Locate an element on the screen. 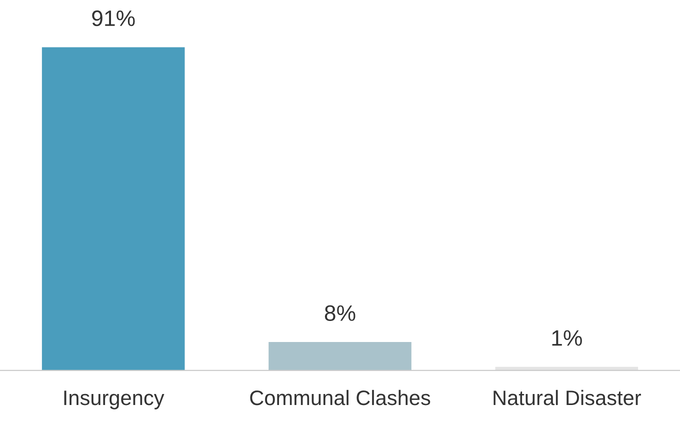 The width and height of the screenshot is (680, 421). x-tick-label: Natural Disaster is located at coordinates (567, 398).